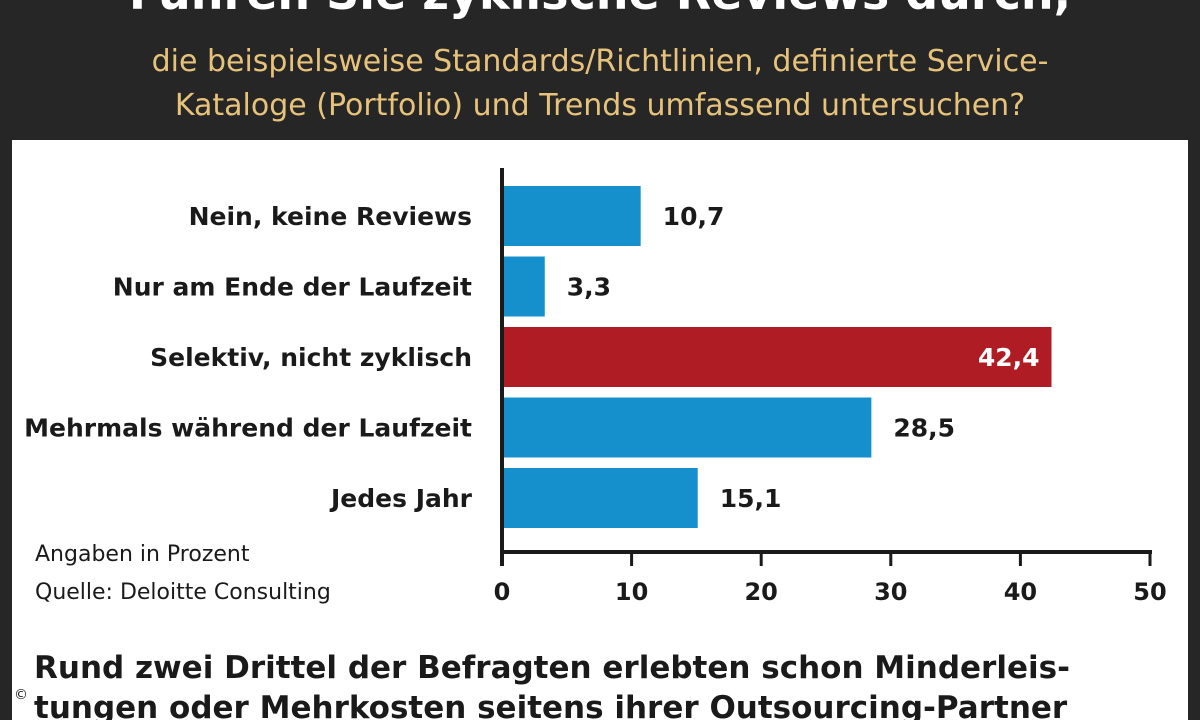 The width and height of the screenshot is (1200, 720). What do you see at coordinates (330, 216) in the screenshot?
I see `category-label: Nein, keine Reviews` at bounding box center [330, 216].